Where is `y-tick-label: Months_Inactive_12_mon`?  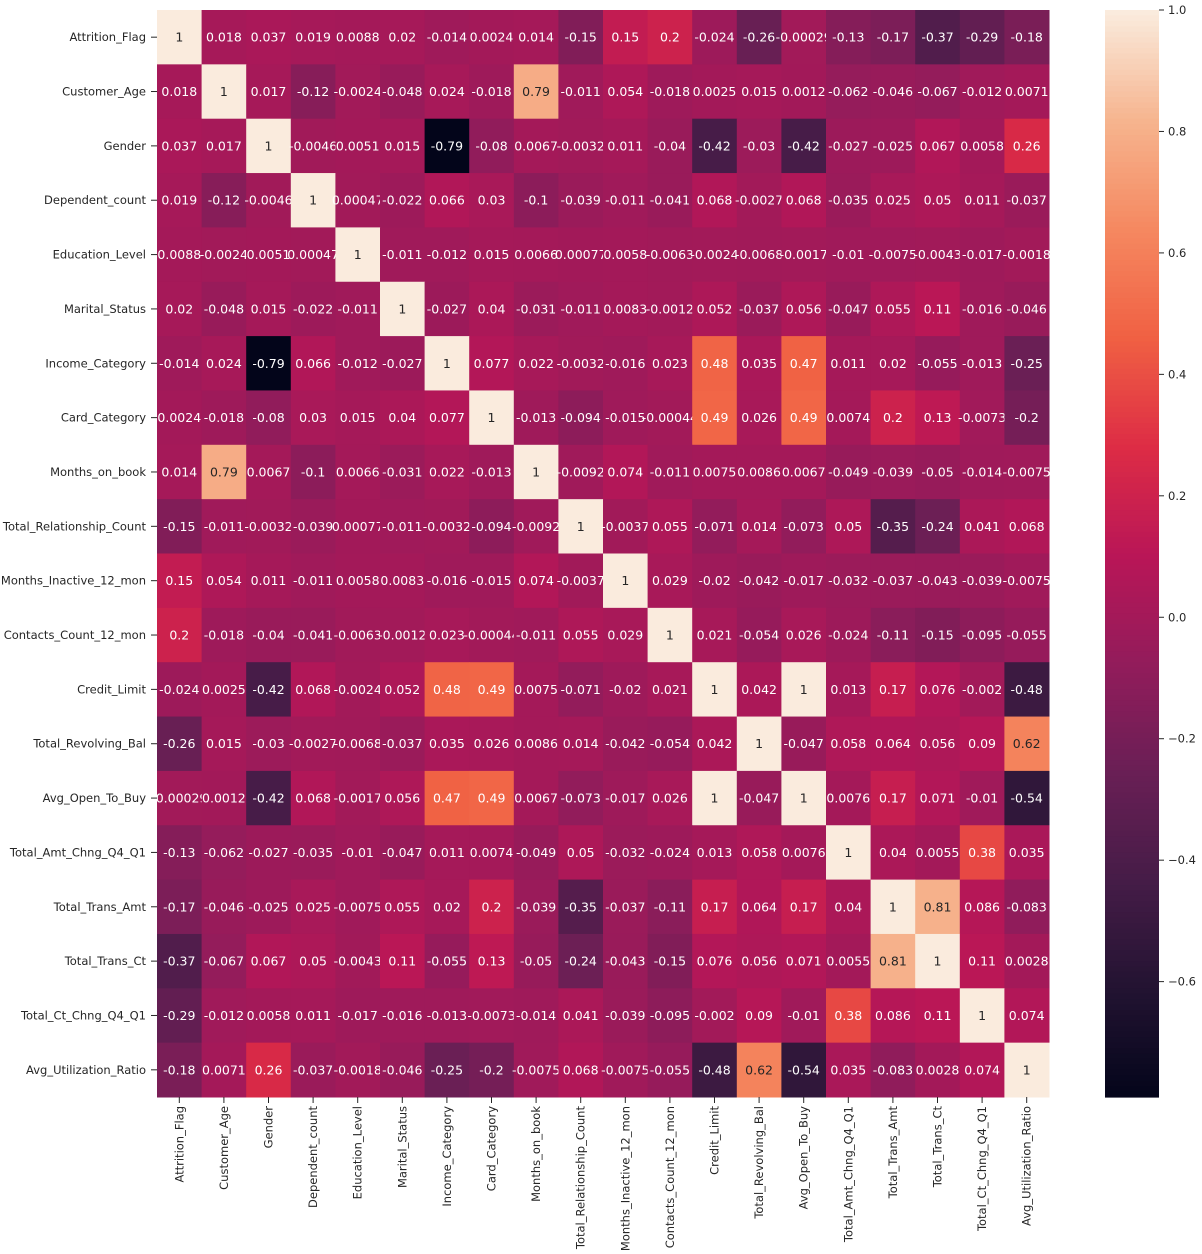 y-tick-label: Months_Inactive_12_mon is located at coordinates (73, 581).